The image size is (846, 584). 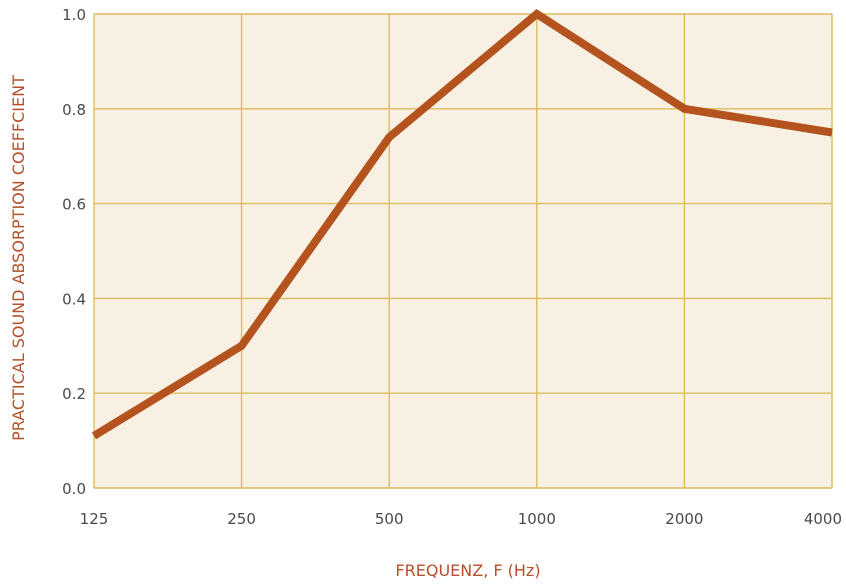 I want to click on y-tick-label: 0.4, so click(x=74, y=299).